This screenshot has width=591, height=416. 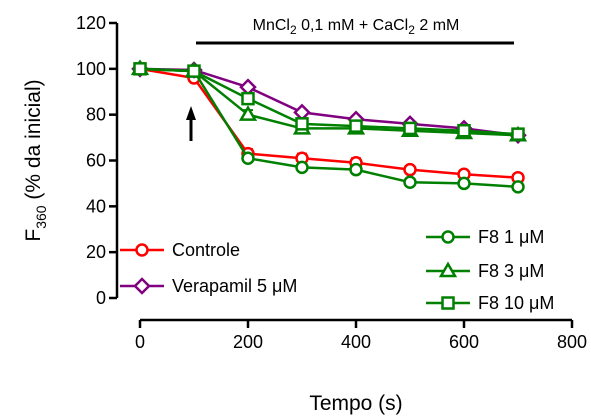 I want to click on y-tick-label: 40, so click(x=96, y=206).